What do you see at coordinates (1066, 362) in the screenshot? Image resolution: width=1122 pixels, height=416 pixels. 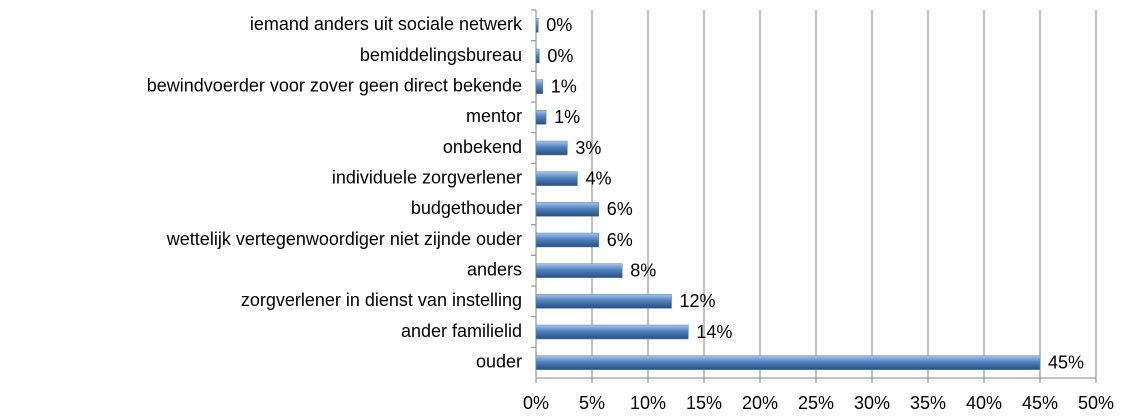 I see `value-label: 45%` at bounding box center [1066, 362].